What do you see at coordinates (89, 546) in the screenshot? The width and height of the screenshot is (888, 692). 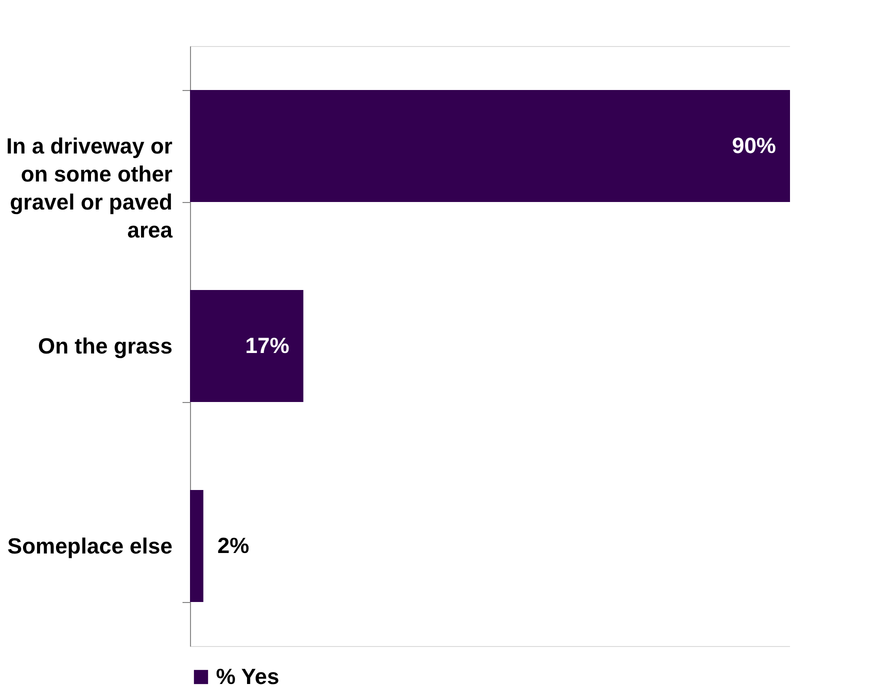 I see `y-tick-label: Someplace else` at bounding box center [89, 546].